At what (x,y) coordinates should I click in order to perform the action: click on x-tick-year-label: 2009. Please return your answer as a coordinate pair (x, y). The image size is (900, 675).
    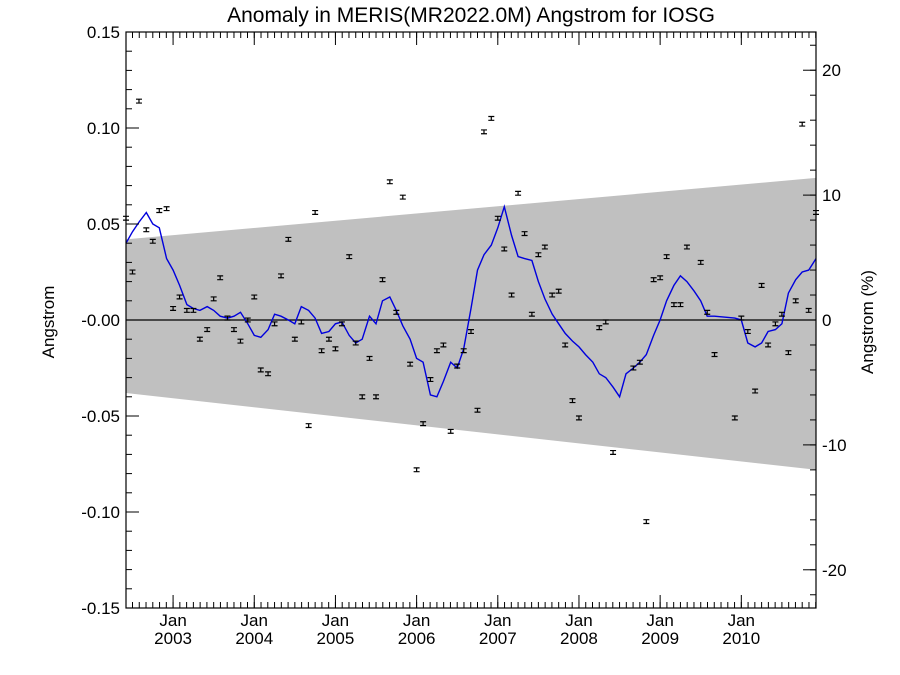
    Looking at the image, I should click on (660, 638).